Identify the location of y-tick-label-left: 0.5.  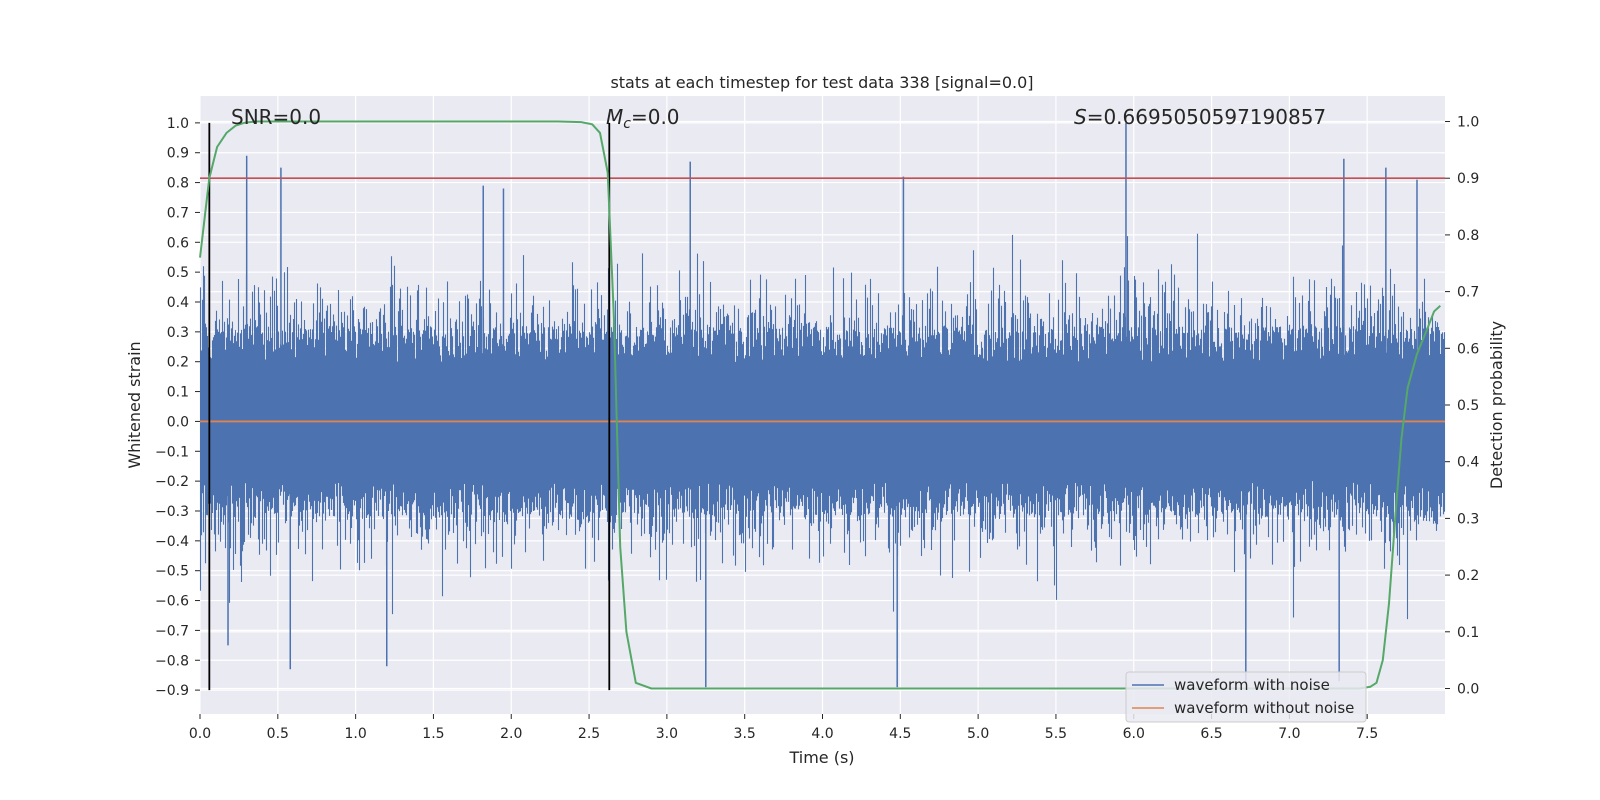
(178, 273).